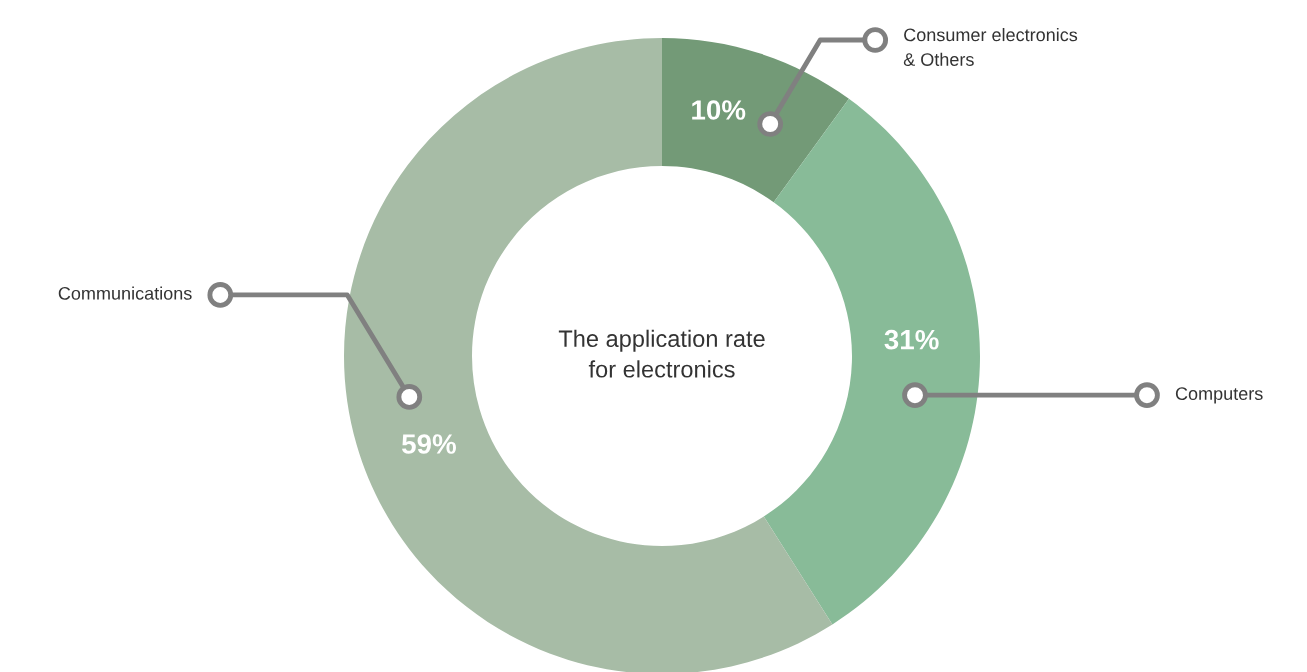 This screenshot has height=672, width=1307. What do you see at coordinates (661, 353) in the screenshot?
I see `text: The application rate for electronics` at bounding box center [661, 353].